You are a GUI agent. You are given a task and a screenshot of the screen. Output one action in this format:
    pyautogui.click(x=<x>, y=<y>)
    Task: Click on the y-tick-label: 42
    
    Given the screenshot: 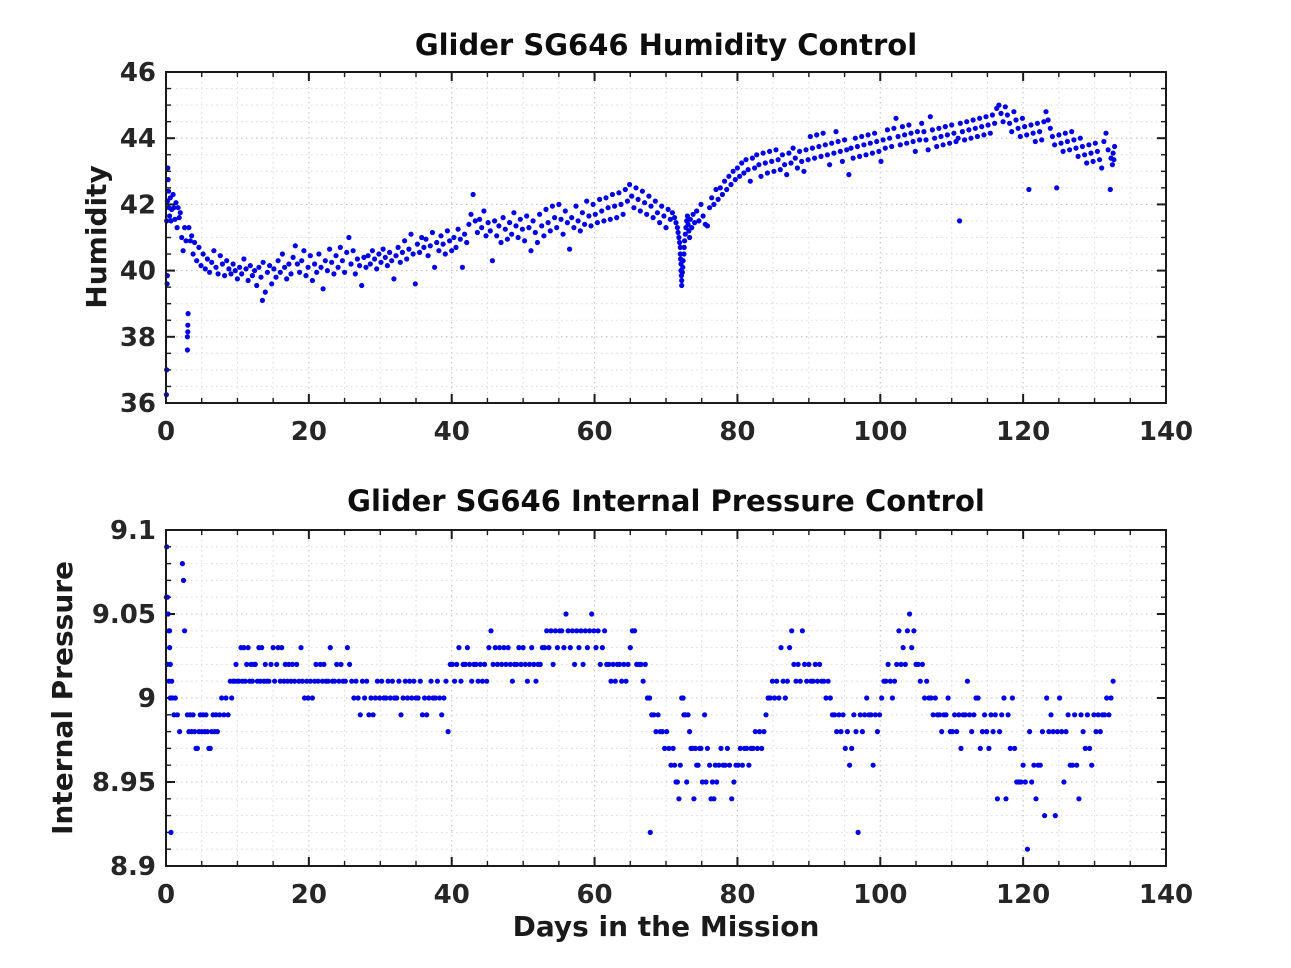 What is the action you would take?
    pyautogui.click(x=138, y=205)
    